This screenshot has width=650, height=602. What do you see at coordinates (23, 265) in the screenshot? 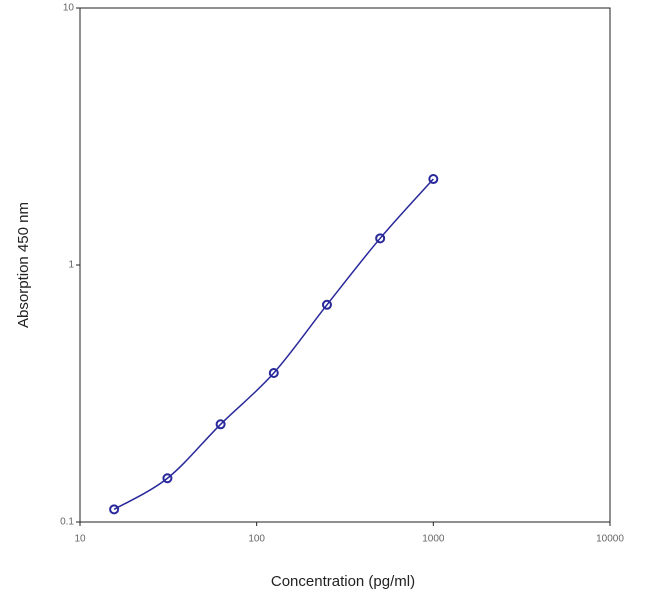
I see `y-axis-title: Absorption 450 nm` at bounding box center [23, 265].